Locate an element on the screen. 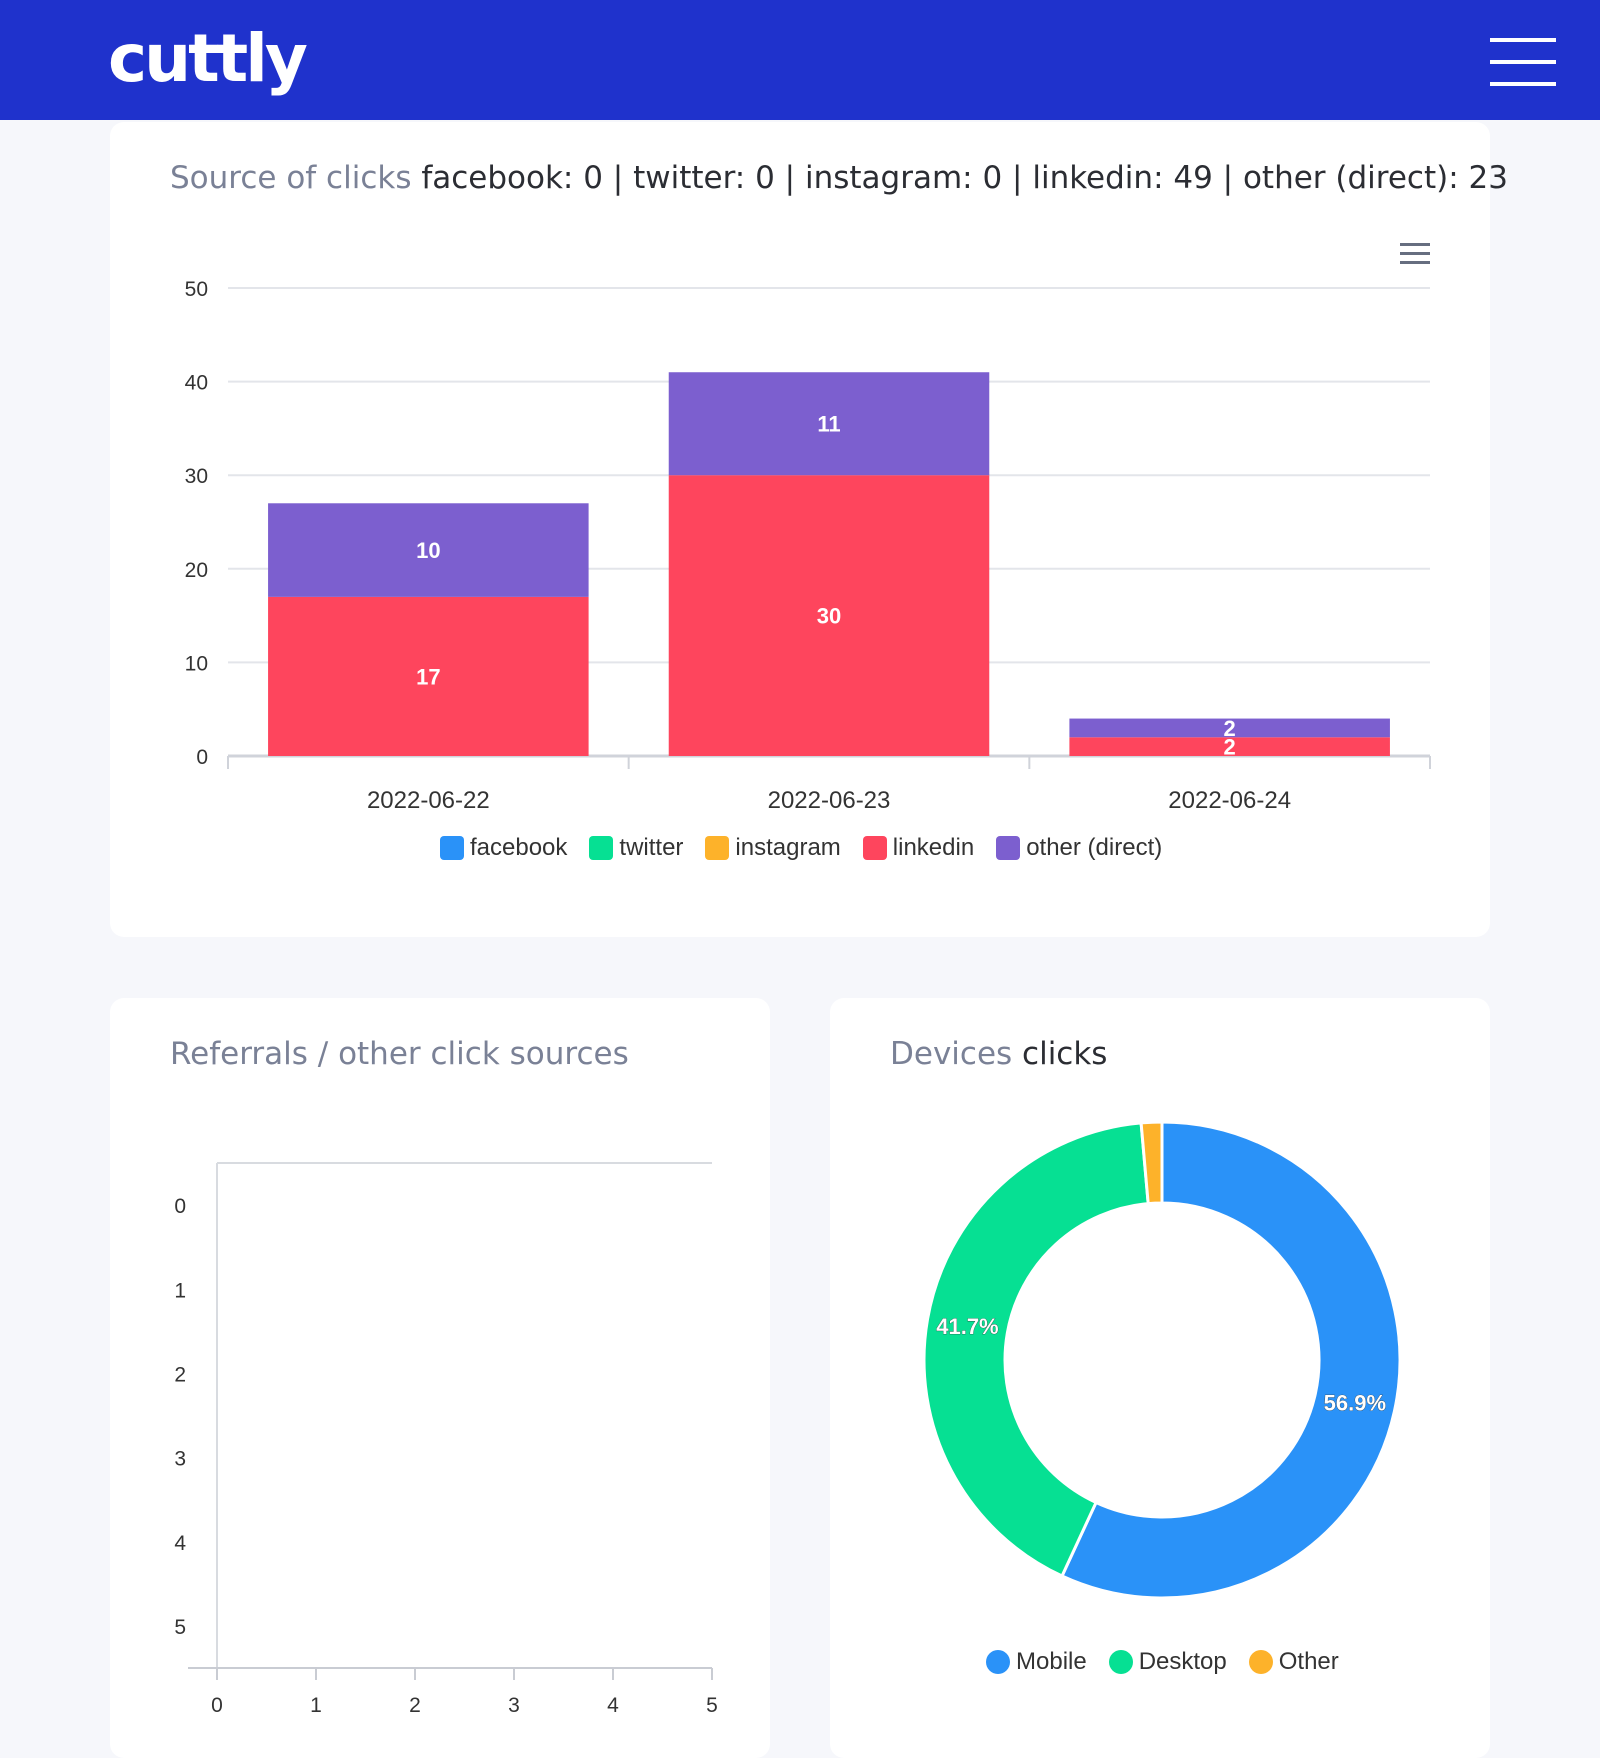 The image size is (1600, 1758). devices-title-prefix: Devices is located at coordinates (951, 1054).